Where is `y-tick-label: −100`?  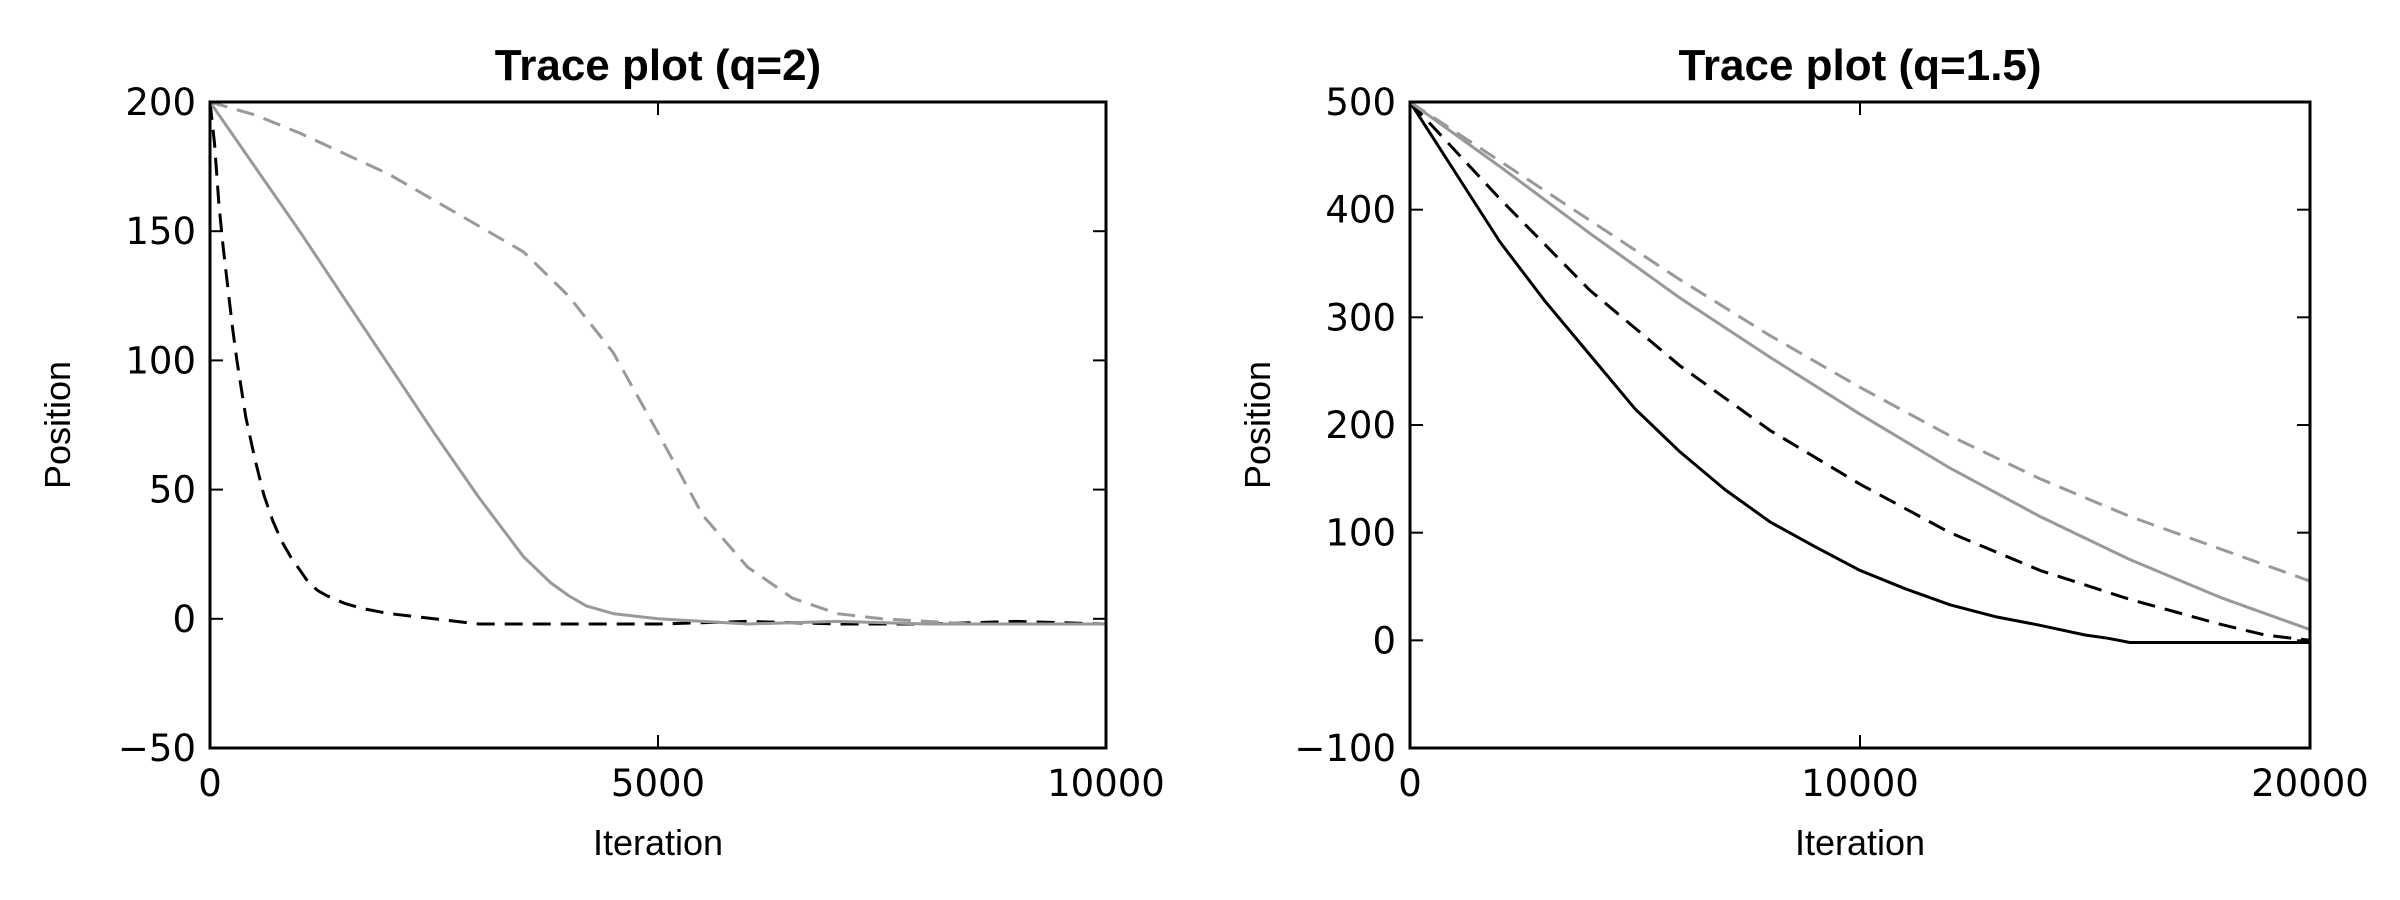
y-tick-label: −100 is located at coordinates (1345, 748).